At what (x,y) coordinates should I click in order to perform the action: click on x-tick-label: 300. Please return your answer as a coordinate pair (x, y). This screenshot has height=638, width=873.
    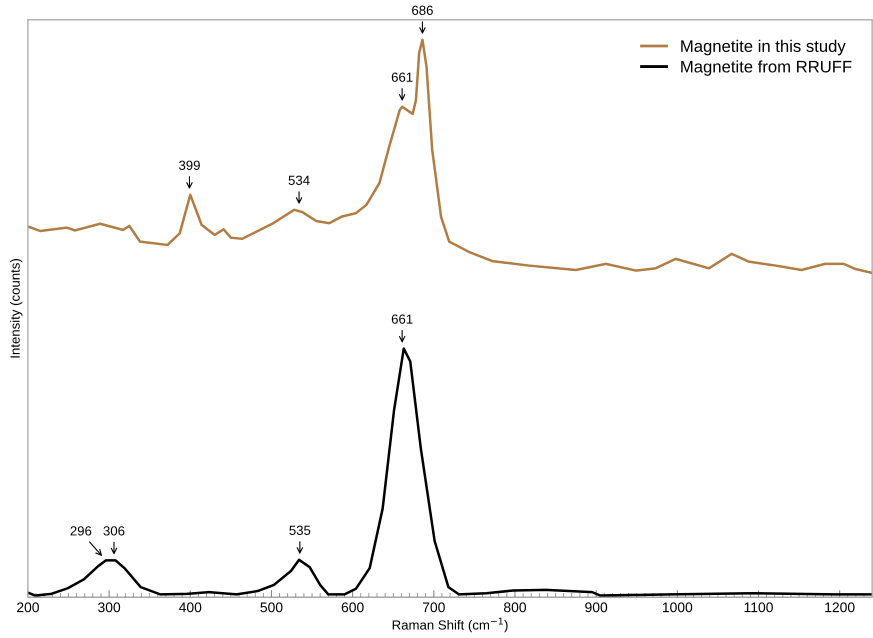
    Looking at the image, I should click on (109, 607).